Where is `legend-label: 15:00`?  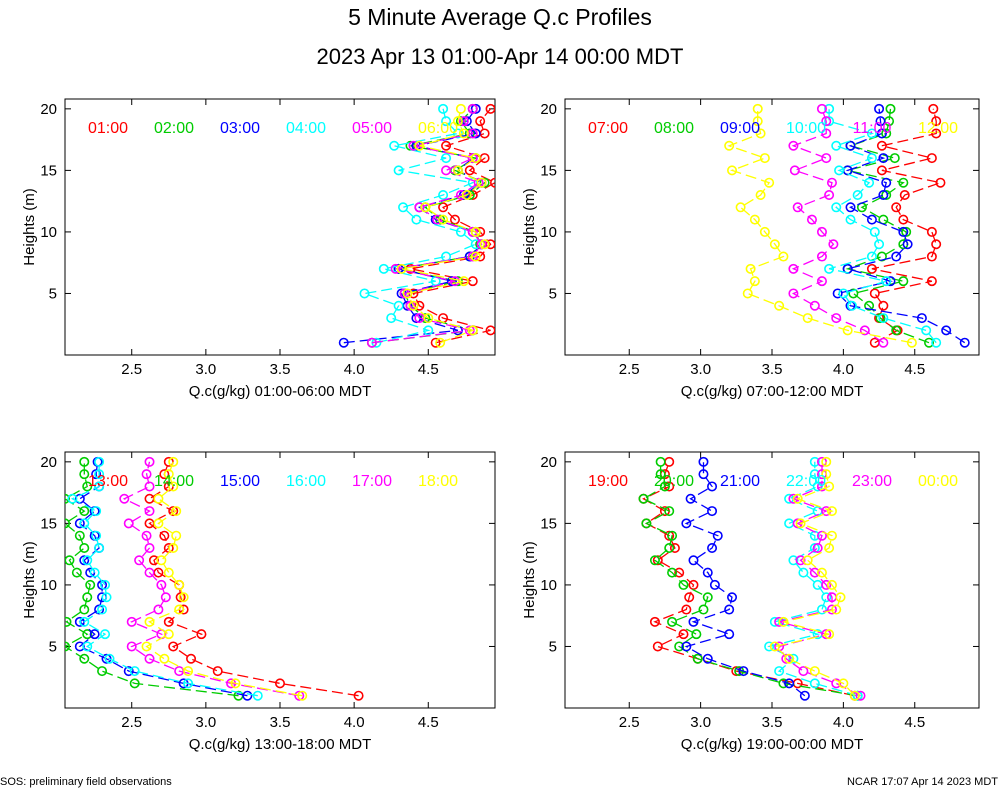 legend-label: 15:00 is located at coordinates (240, 481).